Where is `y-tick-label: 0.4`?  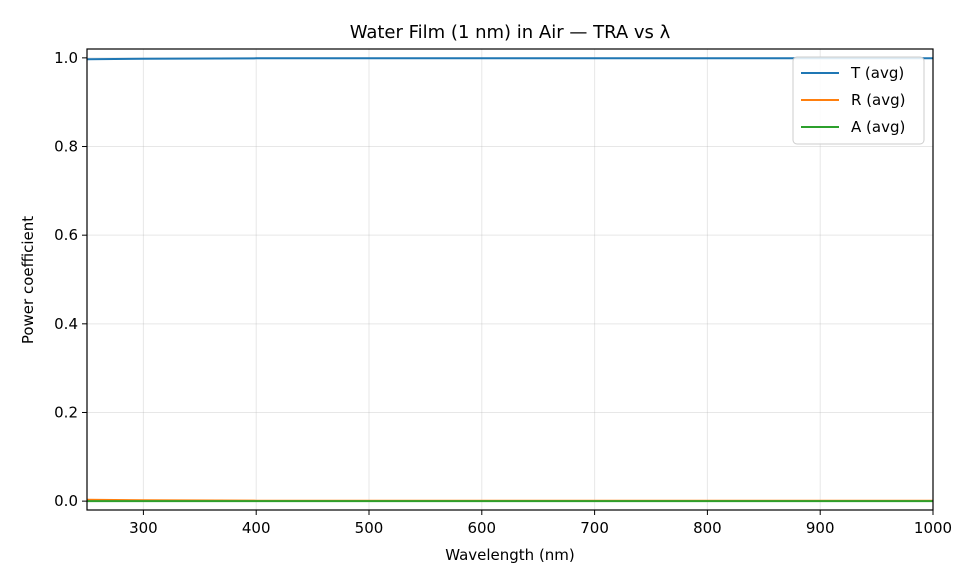 y-tick-label: 0.4 is located at coordinates (66, 324).